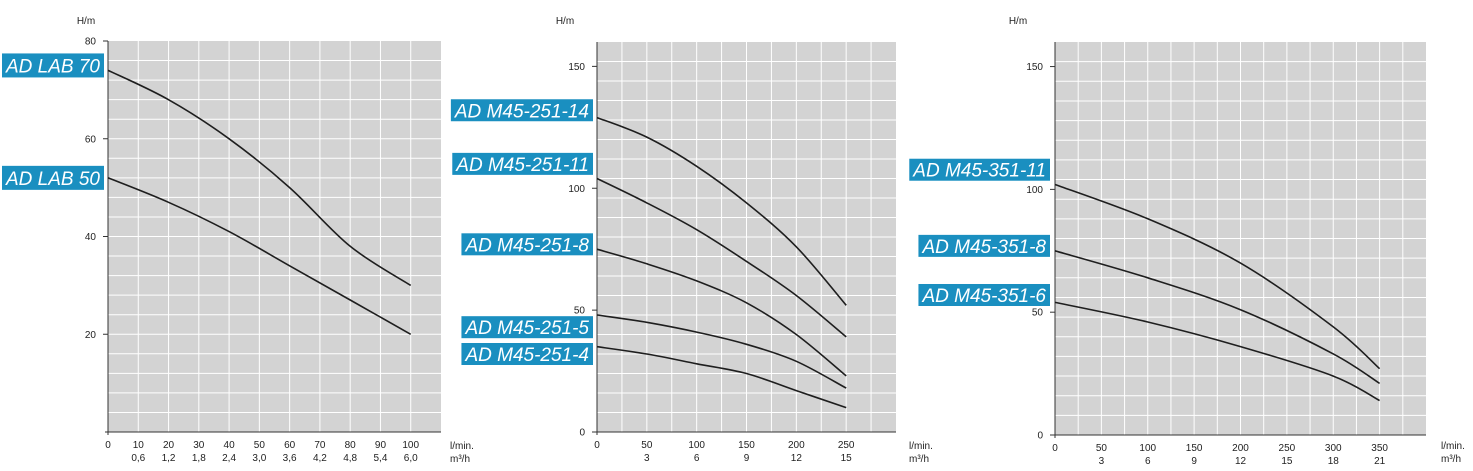  Describe the element at coordinates (1038, 313) in the screenshot. I see `y-tick-label: 50` at that location.